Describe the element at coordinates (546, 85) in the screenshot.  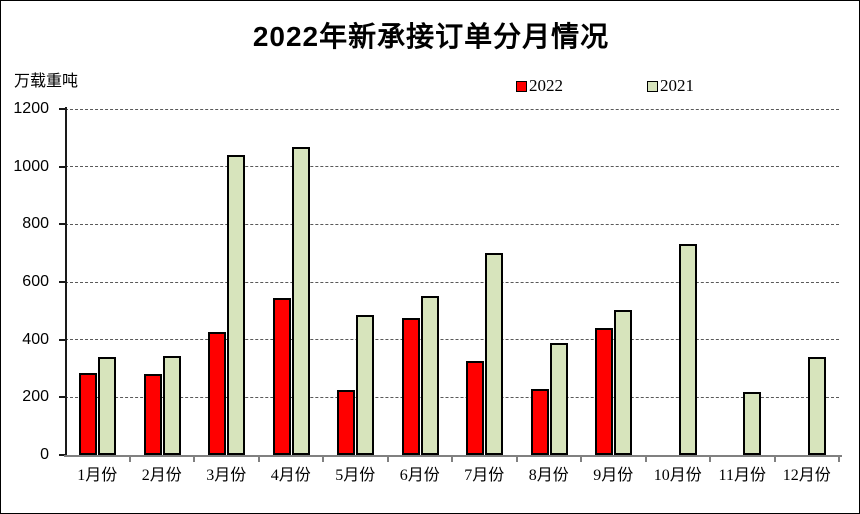
I see `legend-label-2022: 2022` at that location.